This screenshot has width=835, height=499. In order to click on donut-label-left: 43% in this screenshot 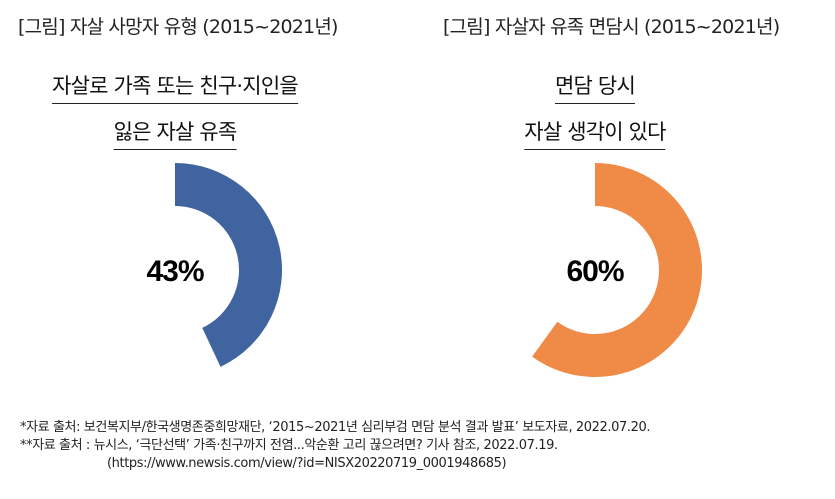, I will do `click(174, 271)`.